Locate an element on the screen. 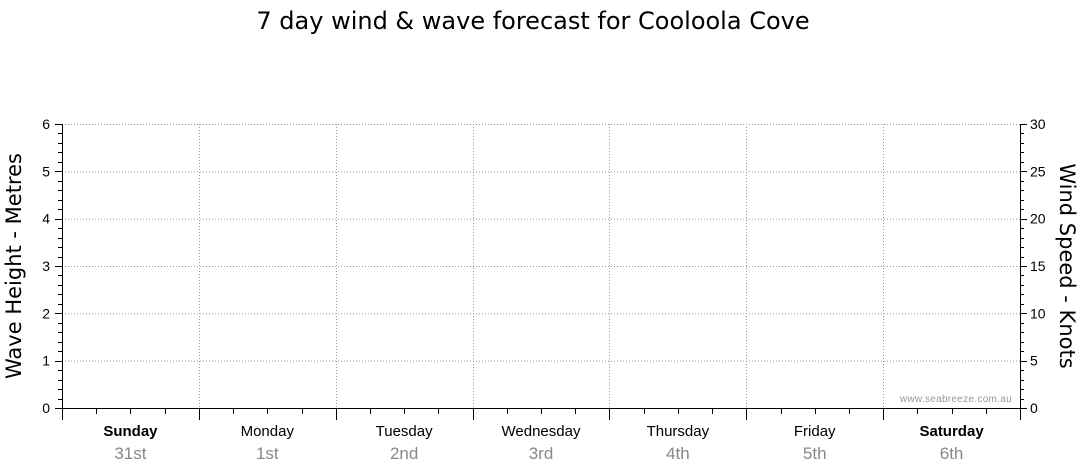 The height and width of the screenshot is (475, 1080). left-tick-label: 6 is located at coordinates (46, 124).